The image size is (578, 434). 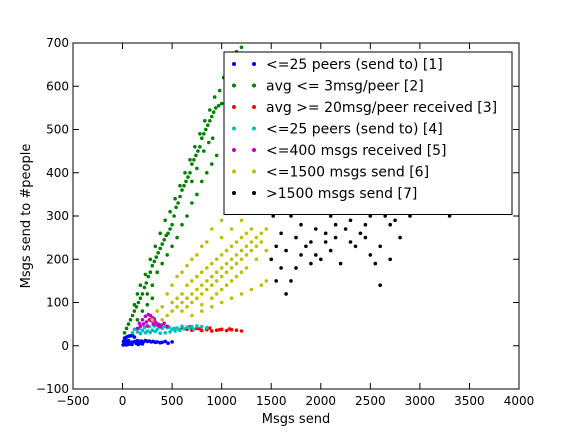 What do you see at coordinates (354, 130) in the screenshot?
I see `legend-label: <=25 peers (send to) [4]` at bounding box center [354, 130].